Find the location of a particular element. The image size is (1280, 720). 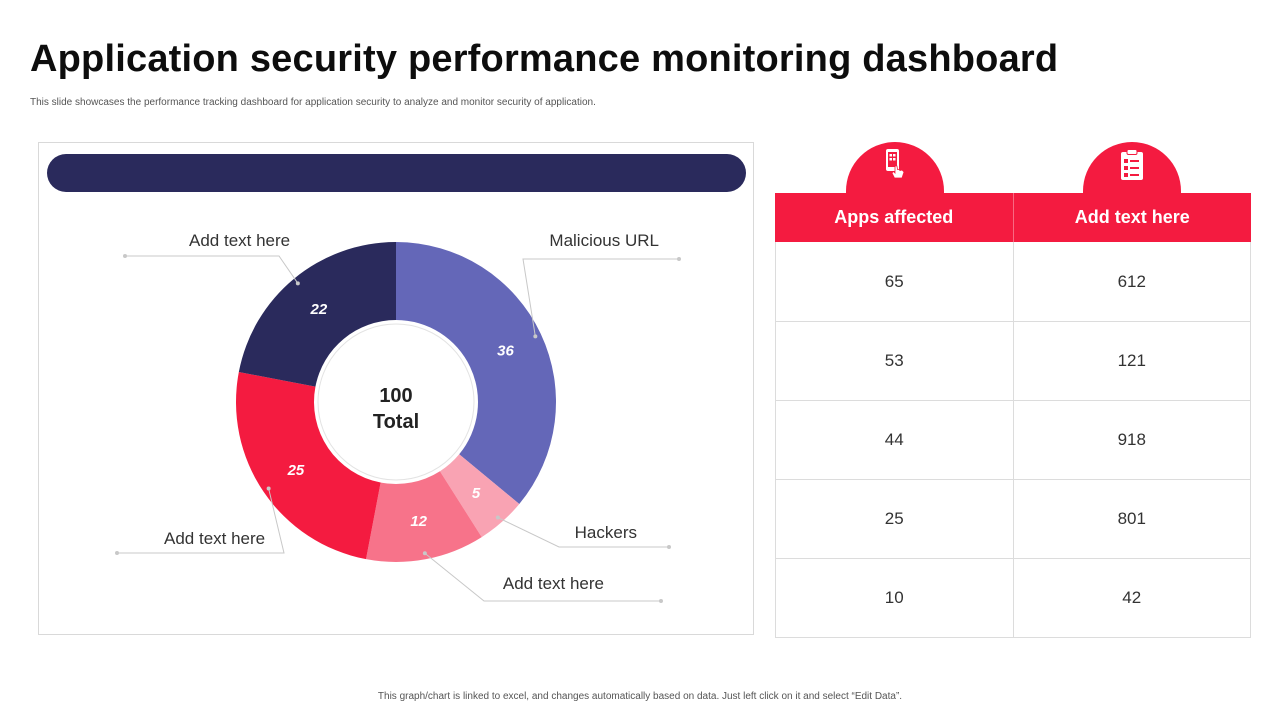

table-header: Apps affected Add text here is located at coordinates (1013, 217).